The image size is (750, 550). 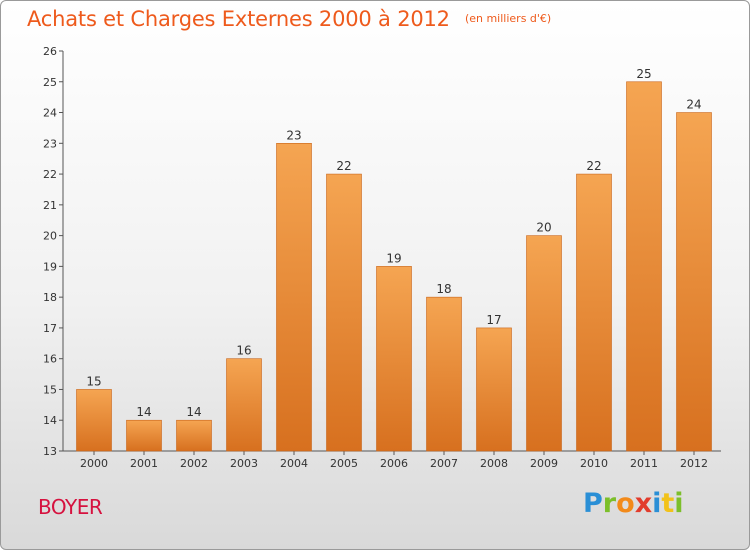 What do you see at coordinates (70, 507) in the screenshot?
I see `commune-name: BOYER` at bounding box center [70, 507].